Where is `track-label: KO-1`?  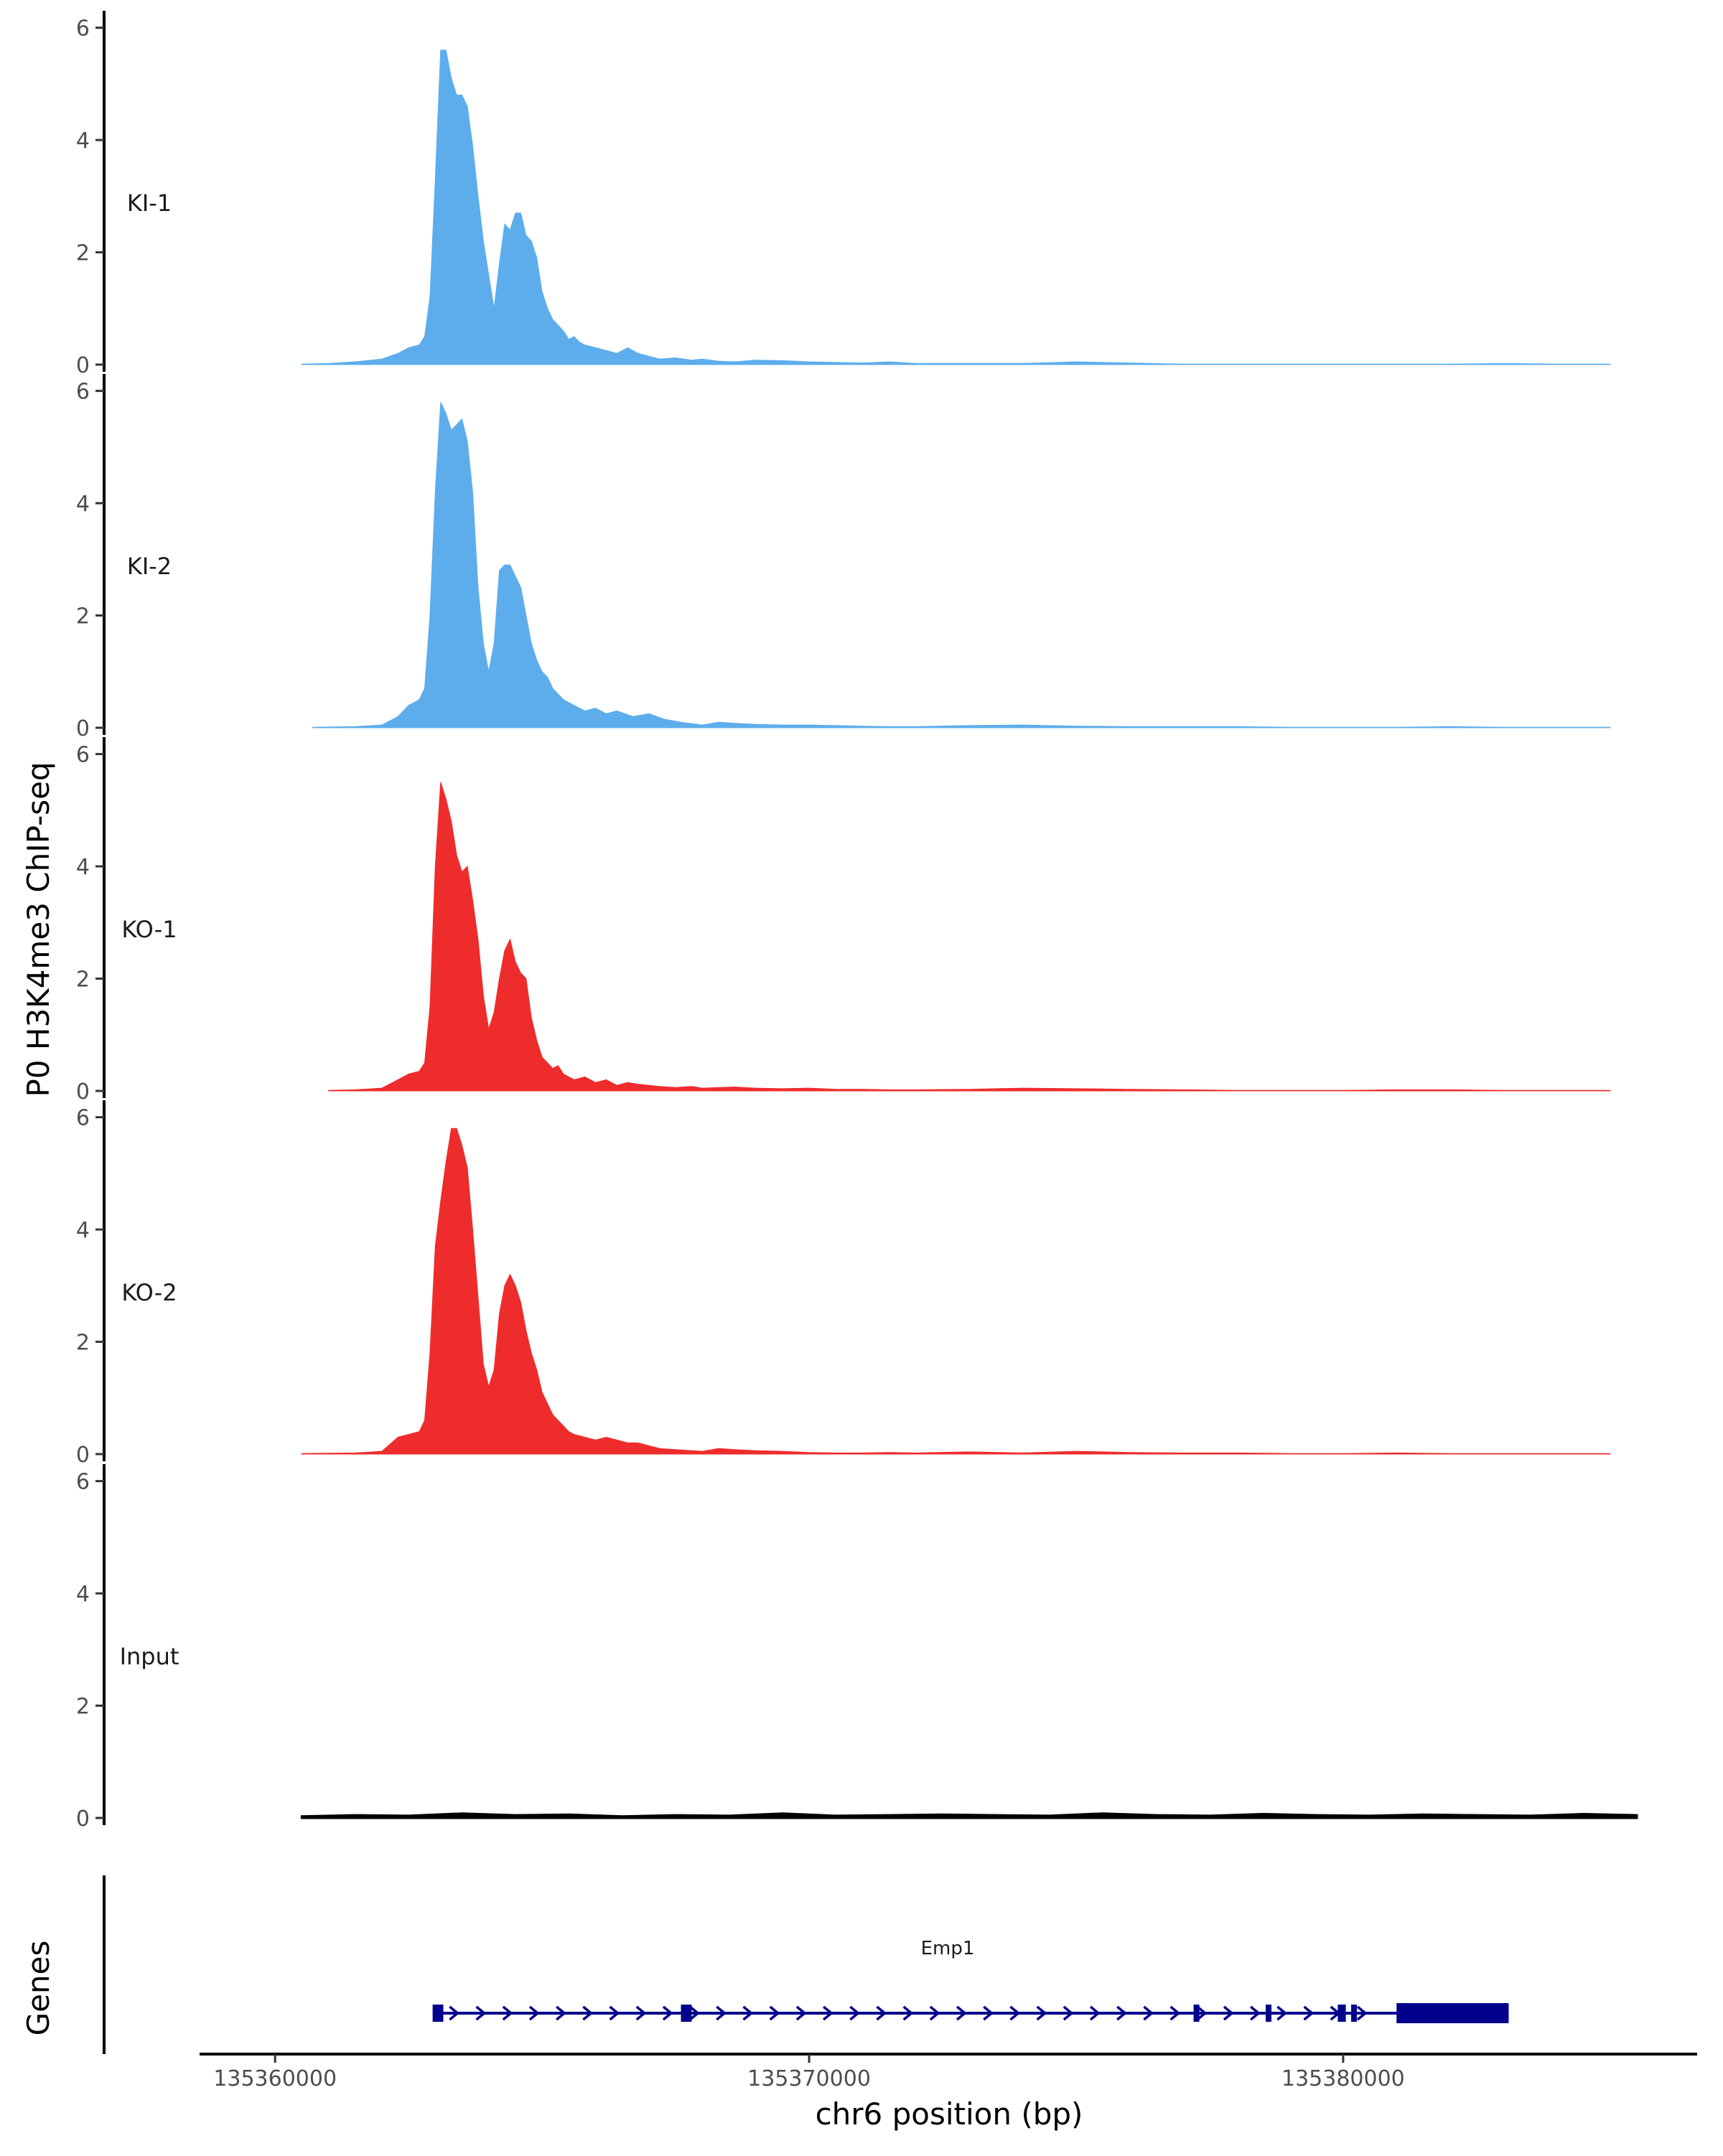 track-label: KO-1 is located at coordinates (149, 929).